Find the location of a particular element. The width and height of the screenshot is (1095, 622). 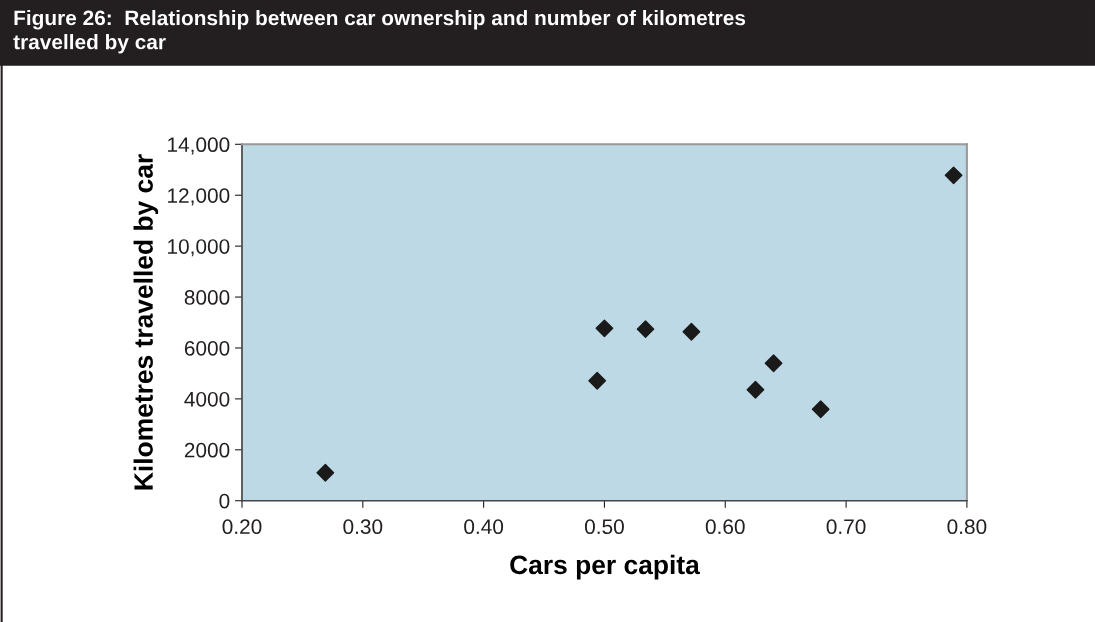

y-tick-label: 2000 is located at coordinates (207, 450).